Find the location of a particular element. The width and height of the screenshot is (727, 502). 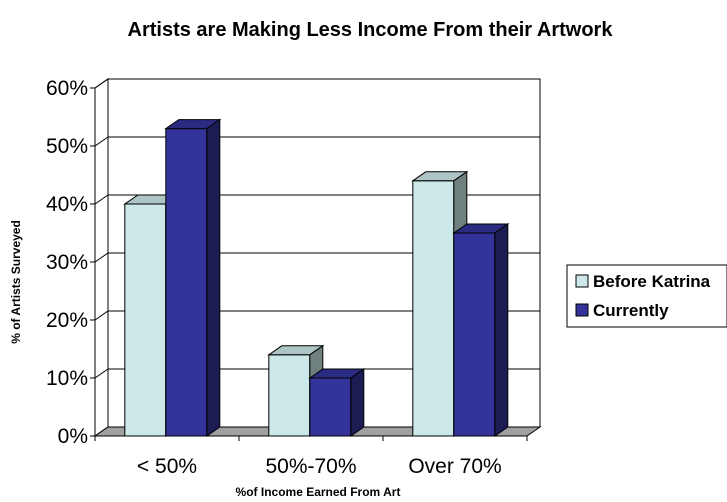

bar-currently-3-front is located at coordinates (474, 334).